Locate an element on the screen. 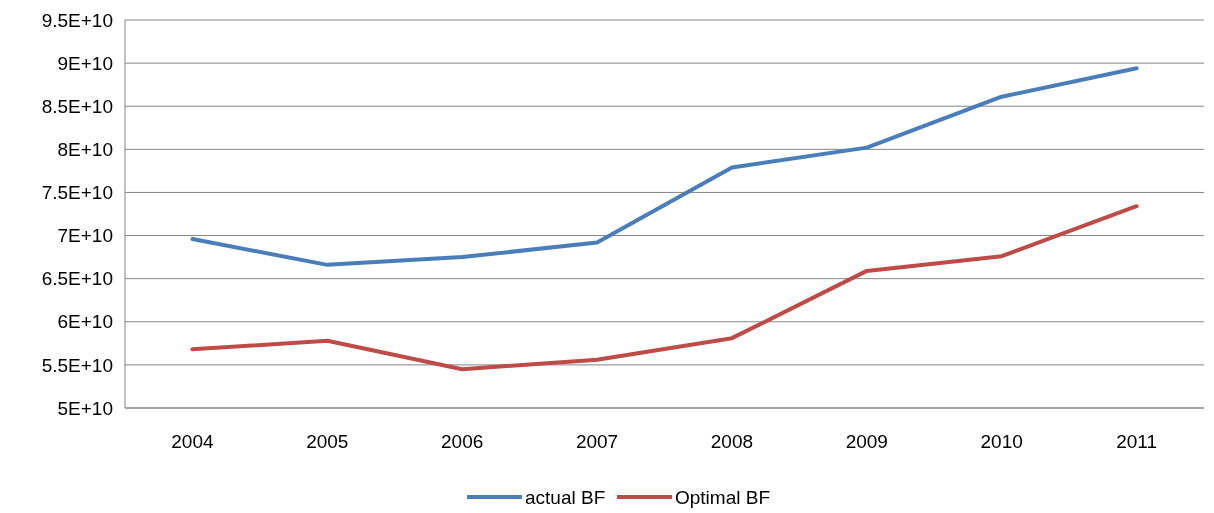 The height and width of the screenshot is (513, 1214). y-tick-label: 6.5E+10 is located at coordinates (77, 279).